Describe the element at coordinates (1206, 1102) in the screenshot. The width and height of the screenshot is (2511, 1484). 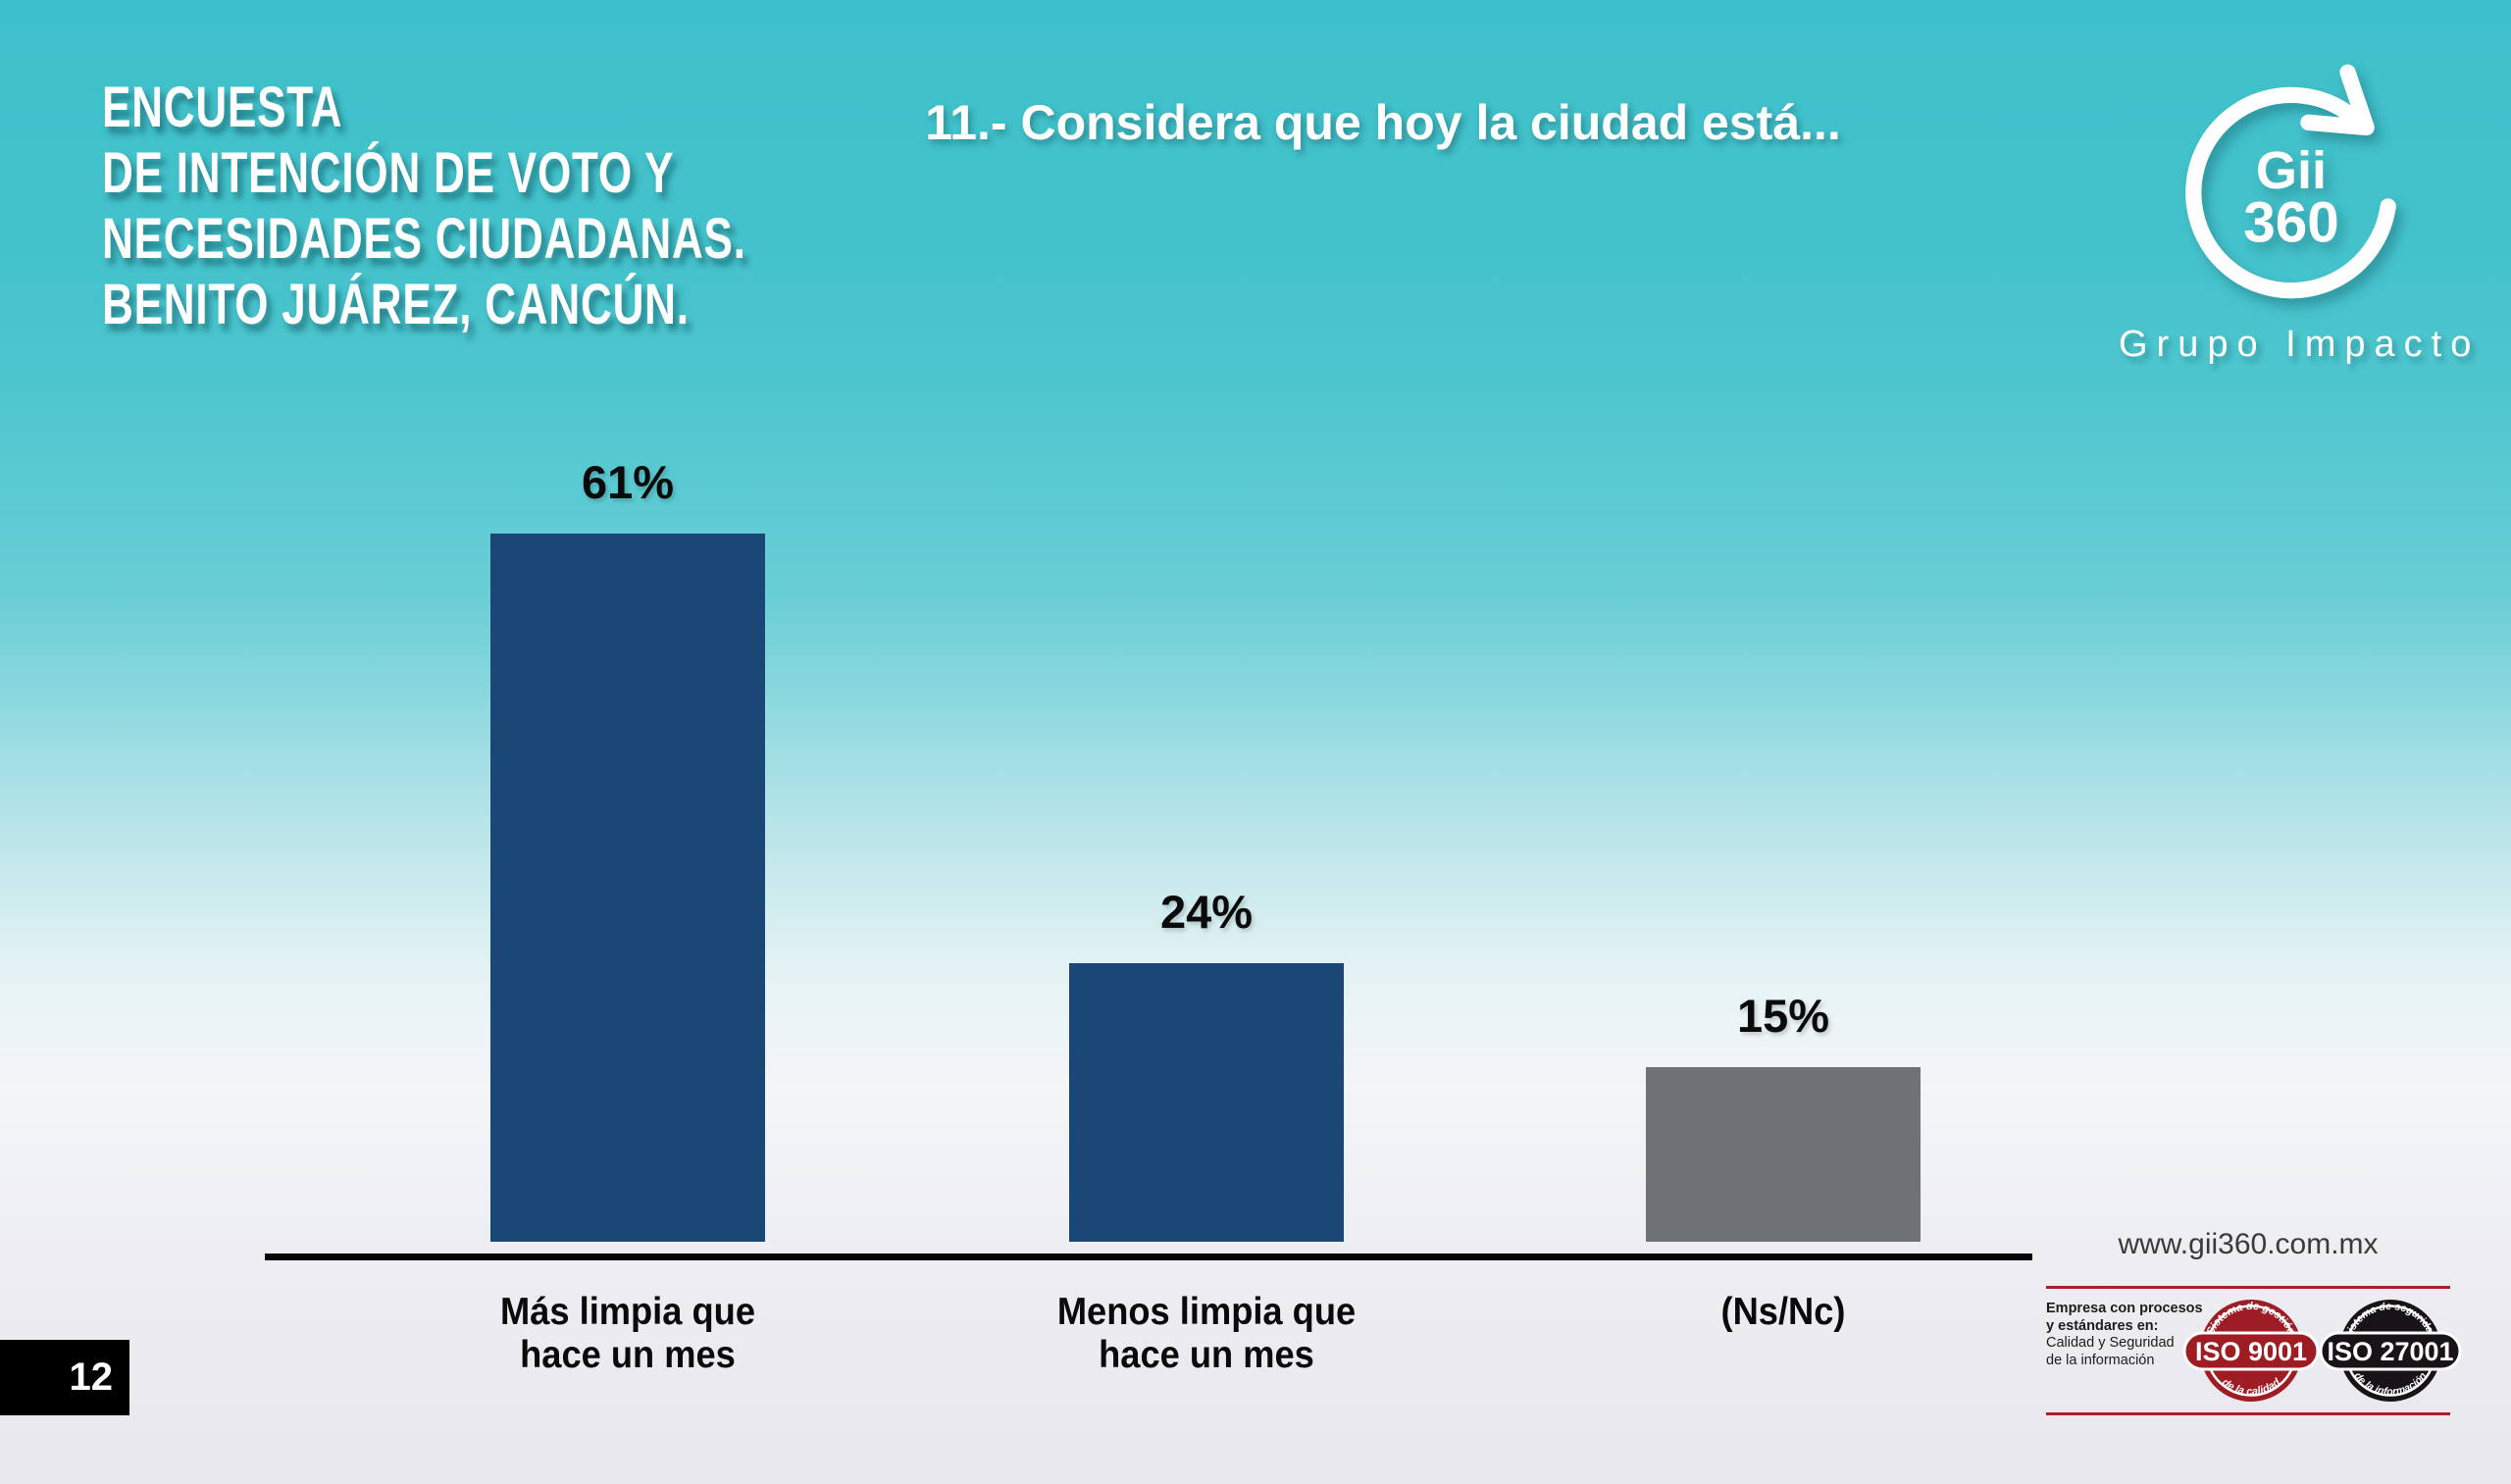
I see `bar-menos-limpia` at that location.